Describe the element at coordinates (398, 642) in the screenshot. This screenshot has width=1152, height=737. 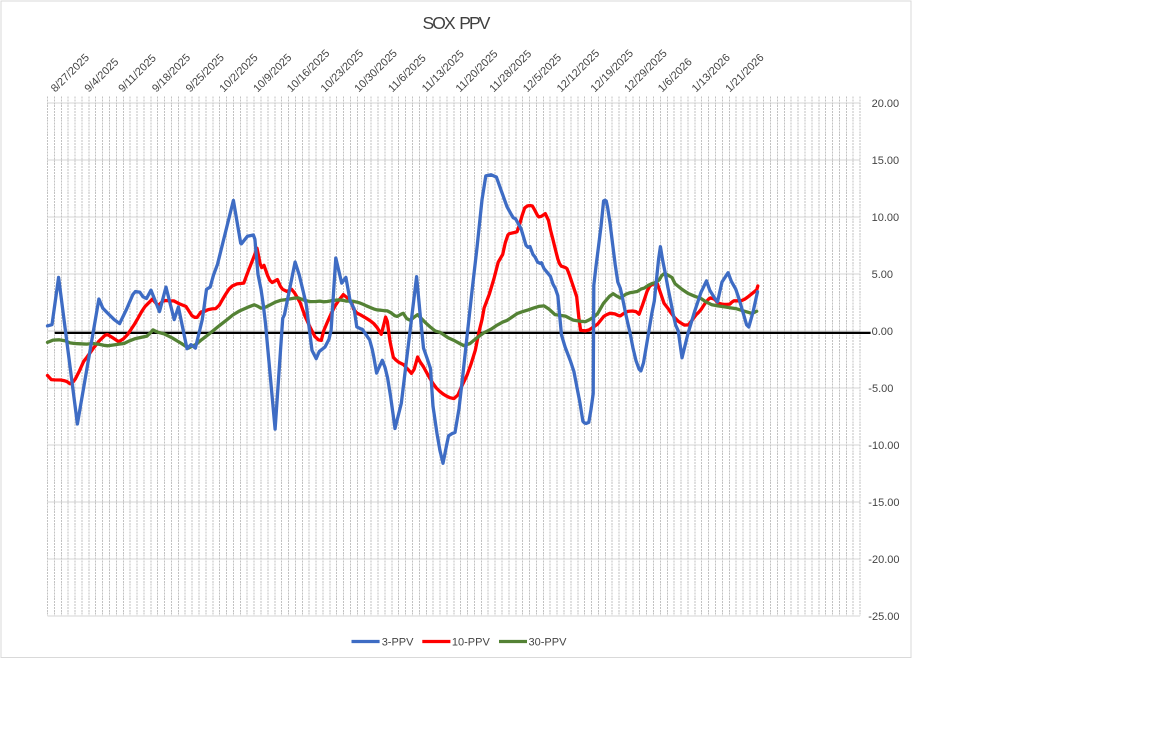
I see `svg-text: 3-PPV` at that location.